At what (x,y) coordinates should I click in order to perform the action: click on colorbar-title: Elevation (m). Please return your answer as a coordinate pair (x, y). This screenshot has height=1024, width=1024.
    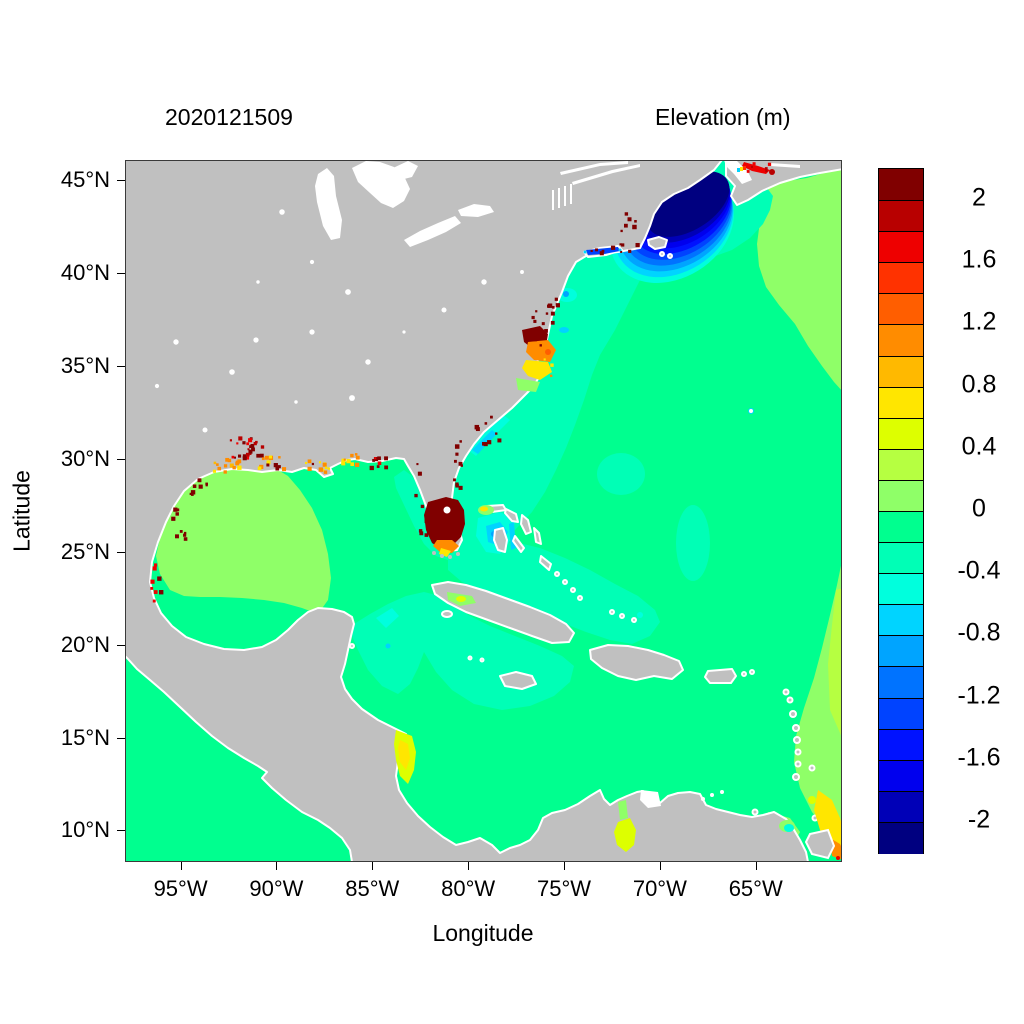
    Looking at the image, I should click on (723, 117).